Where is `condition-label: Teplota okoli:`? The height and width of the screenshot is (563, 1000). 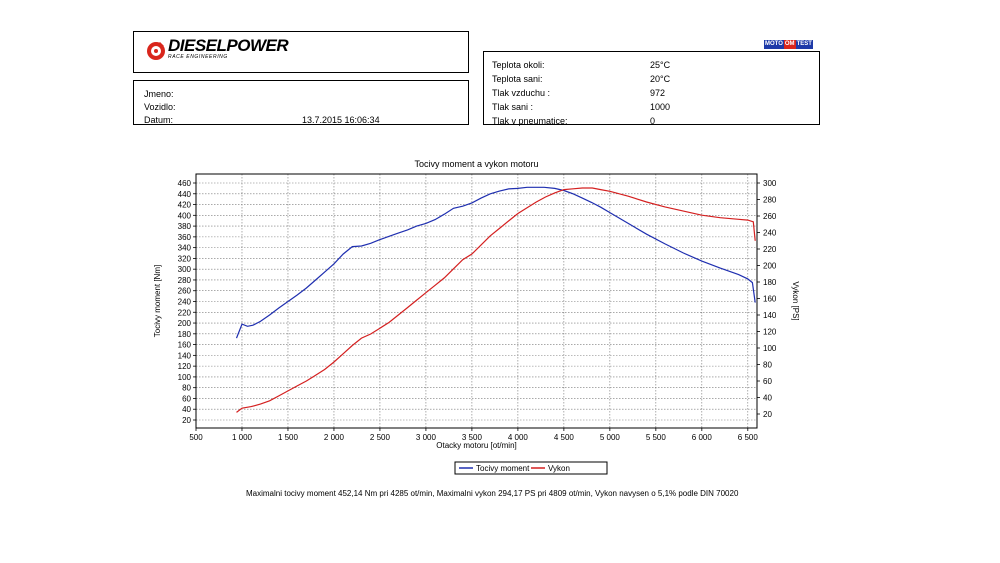
condition-label: Teplota okoli: is located at coordinates (518, 65).